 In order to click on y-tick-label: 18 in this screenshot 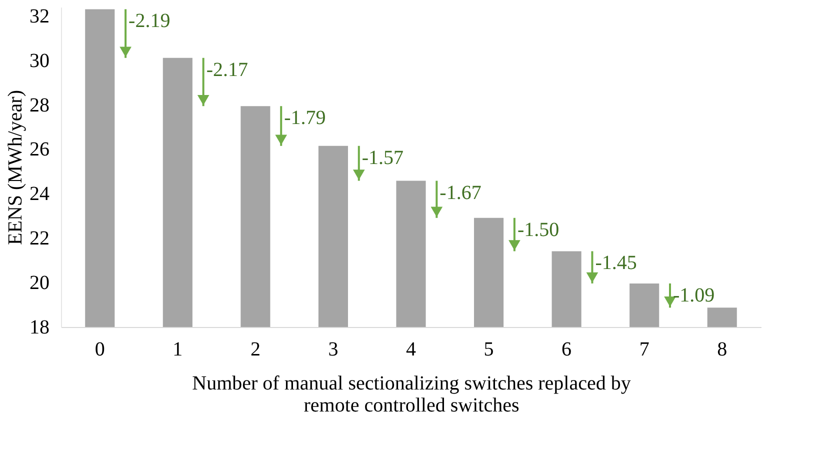, I will do `click(40, 327)`.